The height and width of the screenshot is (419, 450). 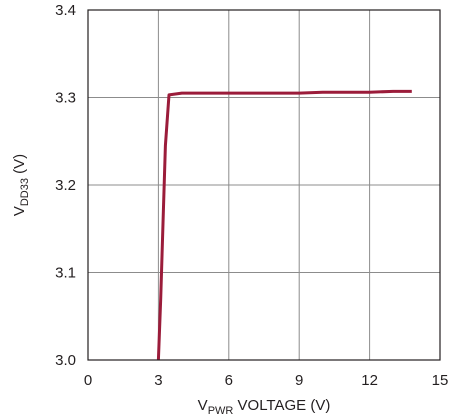 What do you see at coordinates (440, 380) in the screenshot?
I see `x-tick-label: 15` at bounding box center [440, 380].